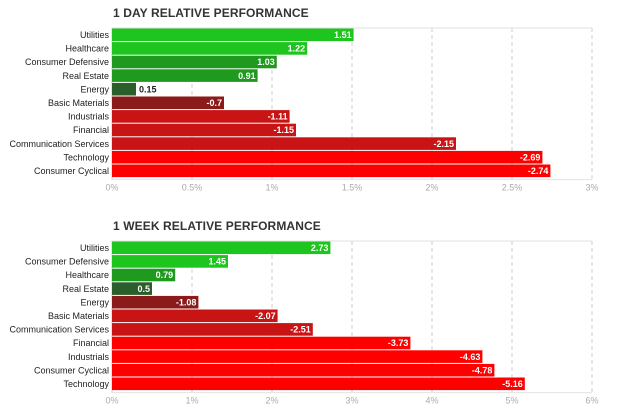 The height and width of the screenshot is (415, 619). What do you see at coordinates (470, 357) in the screenshot?
I see `value-label: -4.63` at bounding box center [470, 357].